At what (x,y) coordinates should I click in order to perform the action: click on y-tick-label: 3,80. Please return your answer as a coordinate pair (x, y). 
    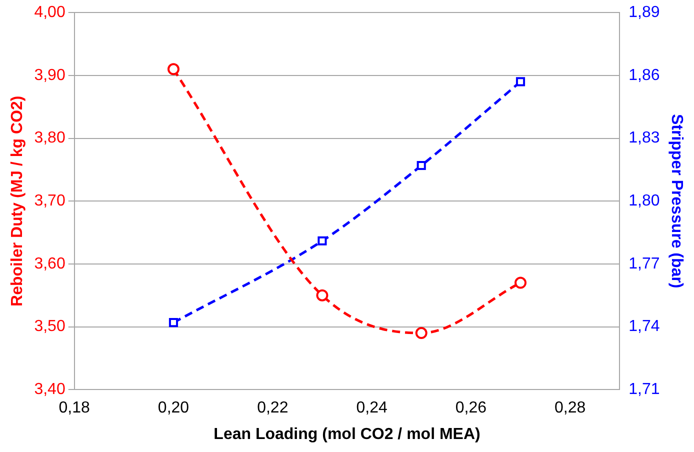
    Looking at the image, I should click on (50, 138).